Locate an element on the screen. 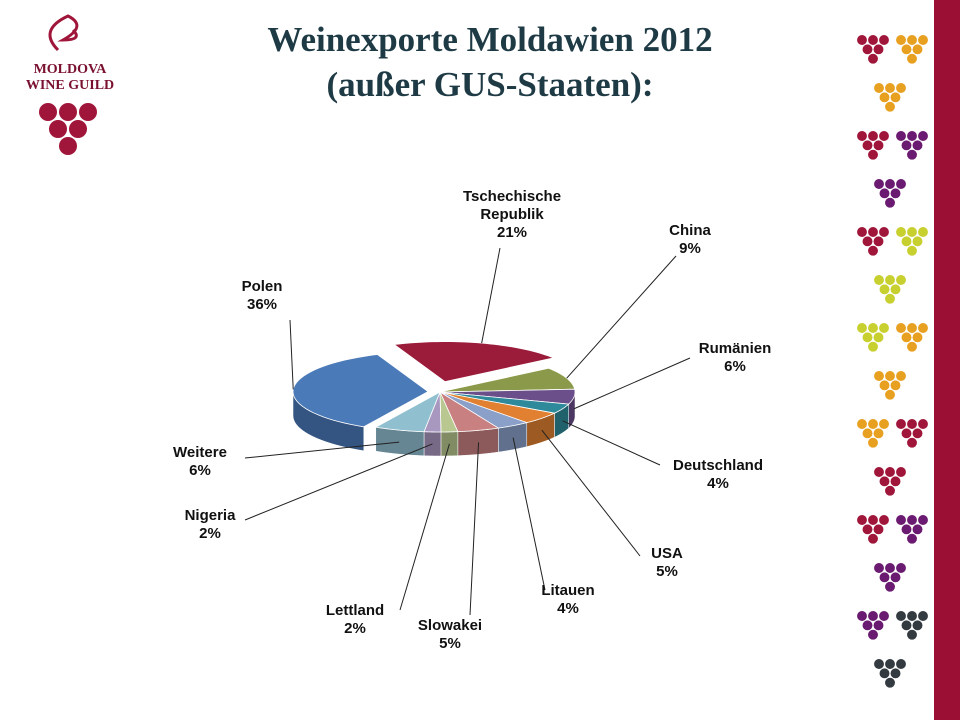  data-label: Litauen 4% is located at coordinates (567, 600).